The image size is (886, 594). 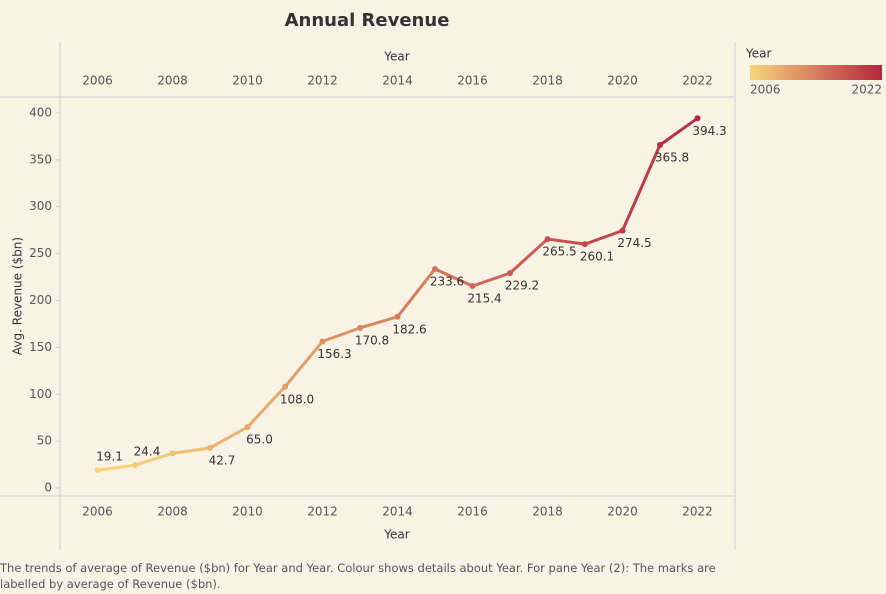 I want to click on chart-title: Annual Revenue, so click(x=367, y=20).